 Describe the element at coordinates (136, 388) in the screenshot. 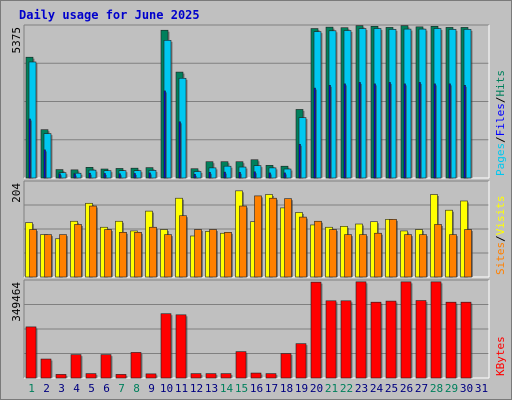

I see `x-tick-label: 8` at that location.